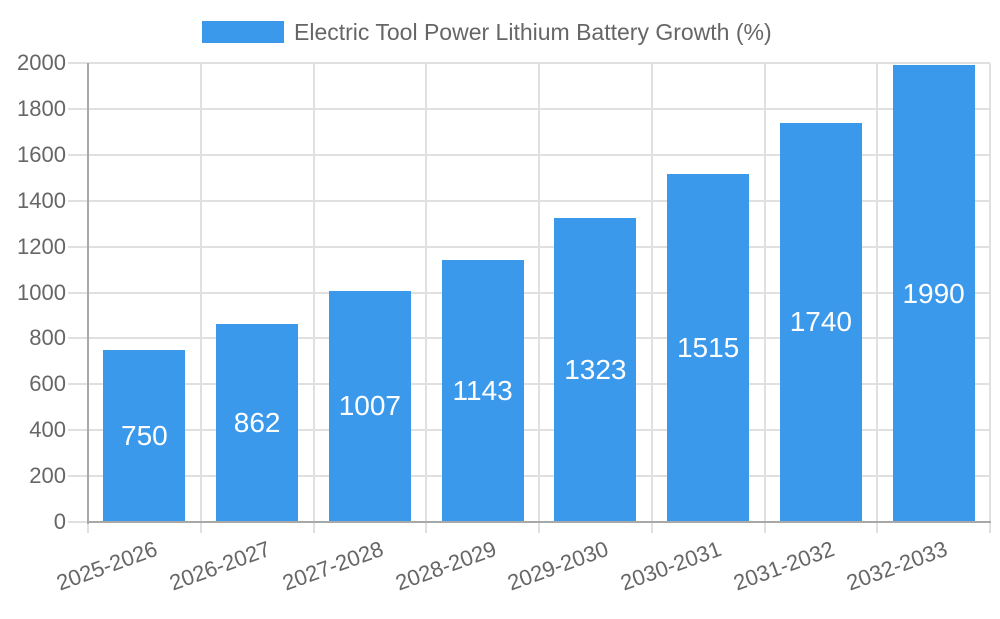 This screenshot has height=619, width=1000. I want to click on bar: 1990, so click(933, 293).